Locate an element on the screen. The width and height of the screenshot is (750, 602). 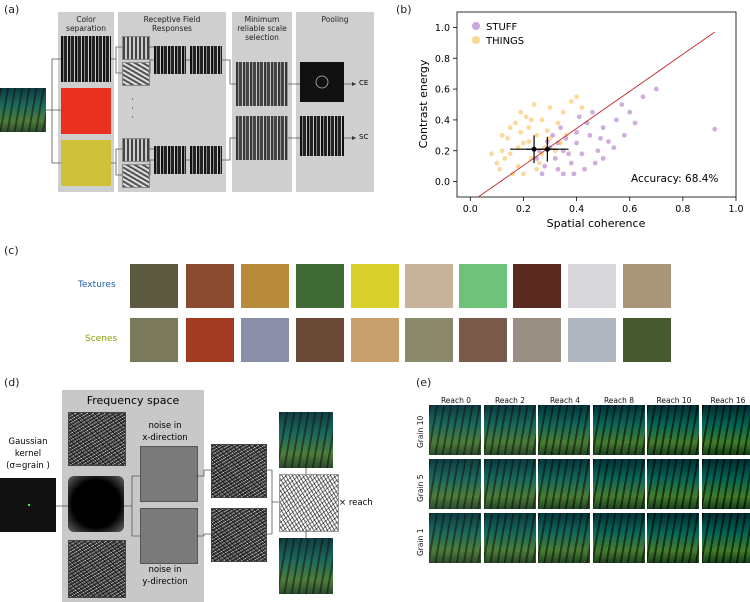
noise-x-image is located at coordinates (169, 474).